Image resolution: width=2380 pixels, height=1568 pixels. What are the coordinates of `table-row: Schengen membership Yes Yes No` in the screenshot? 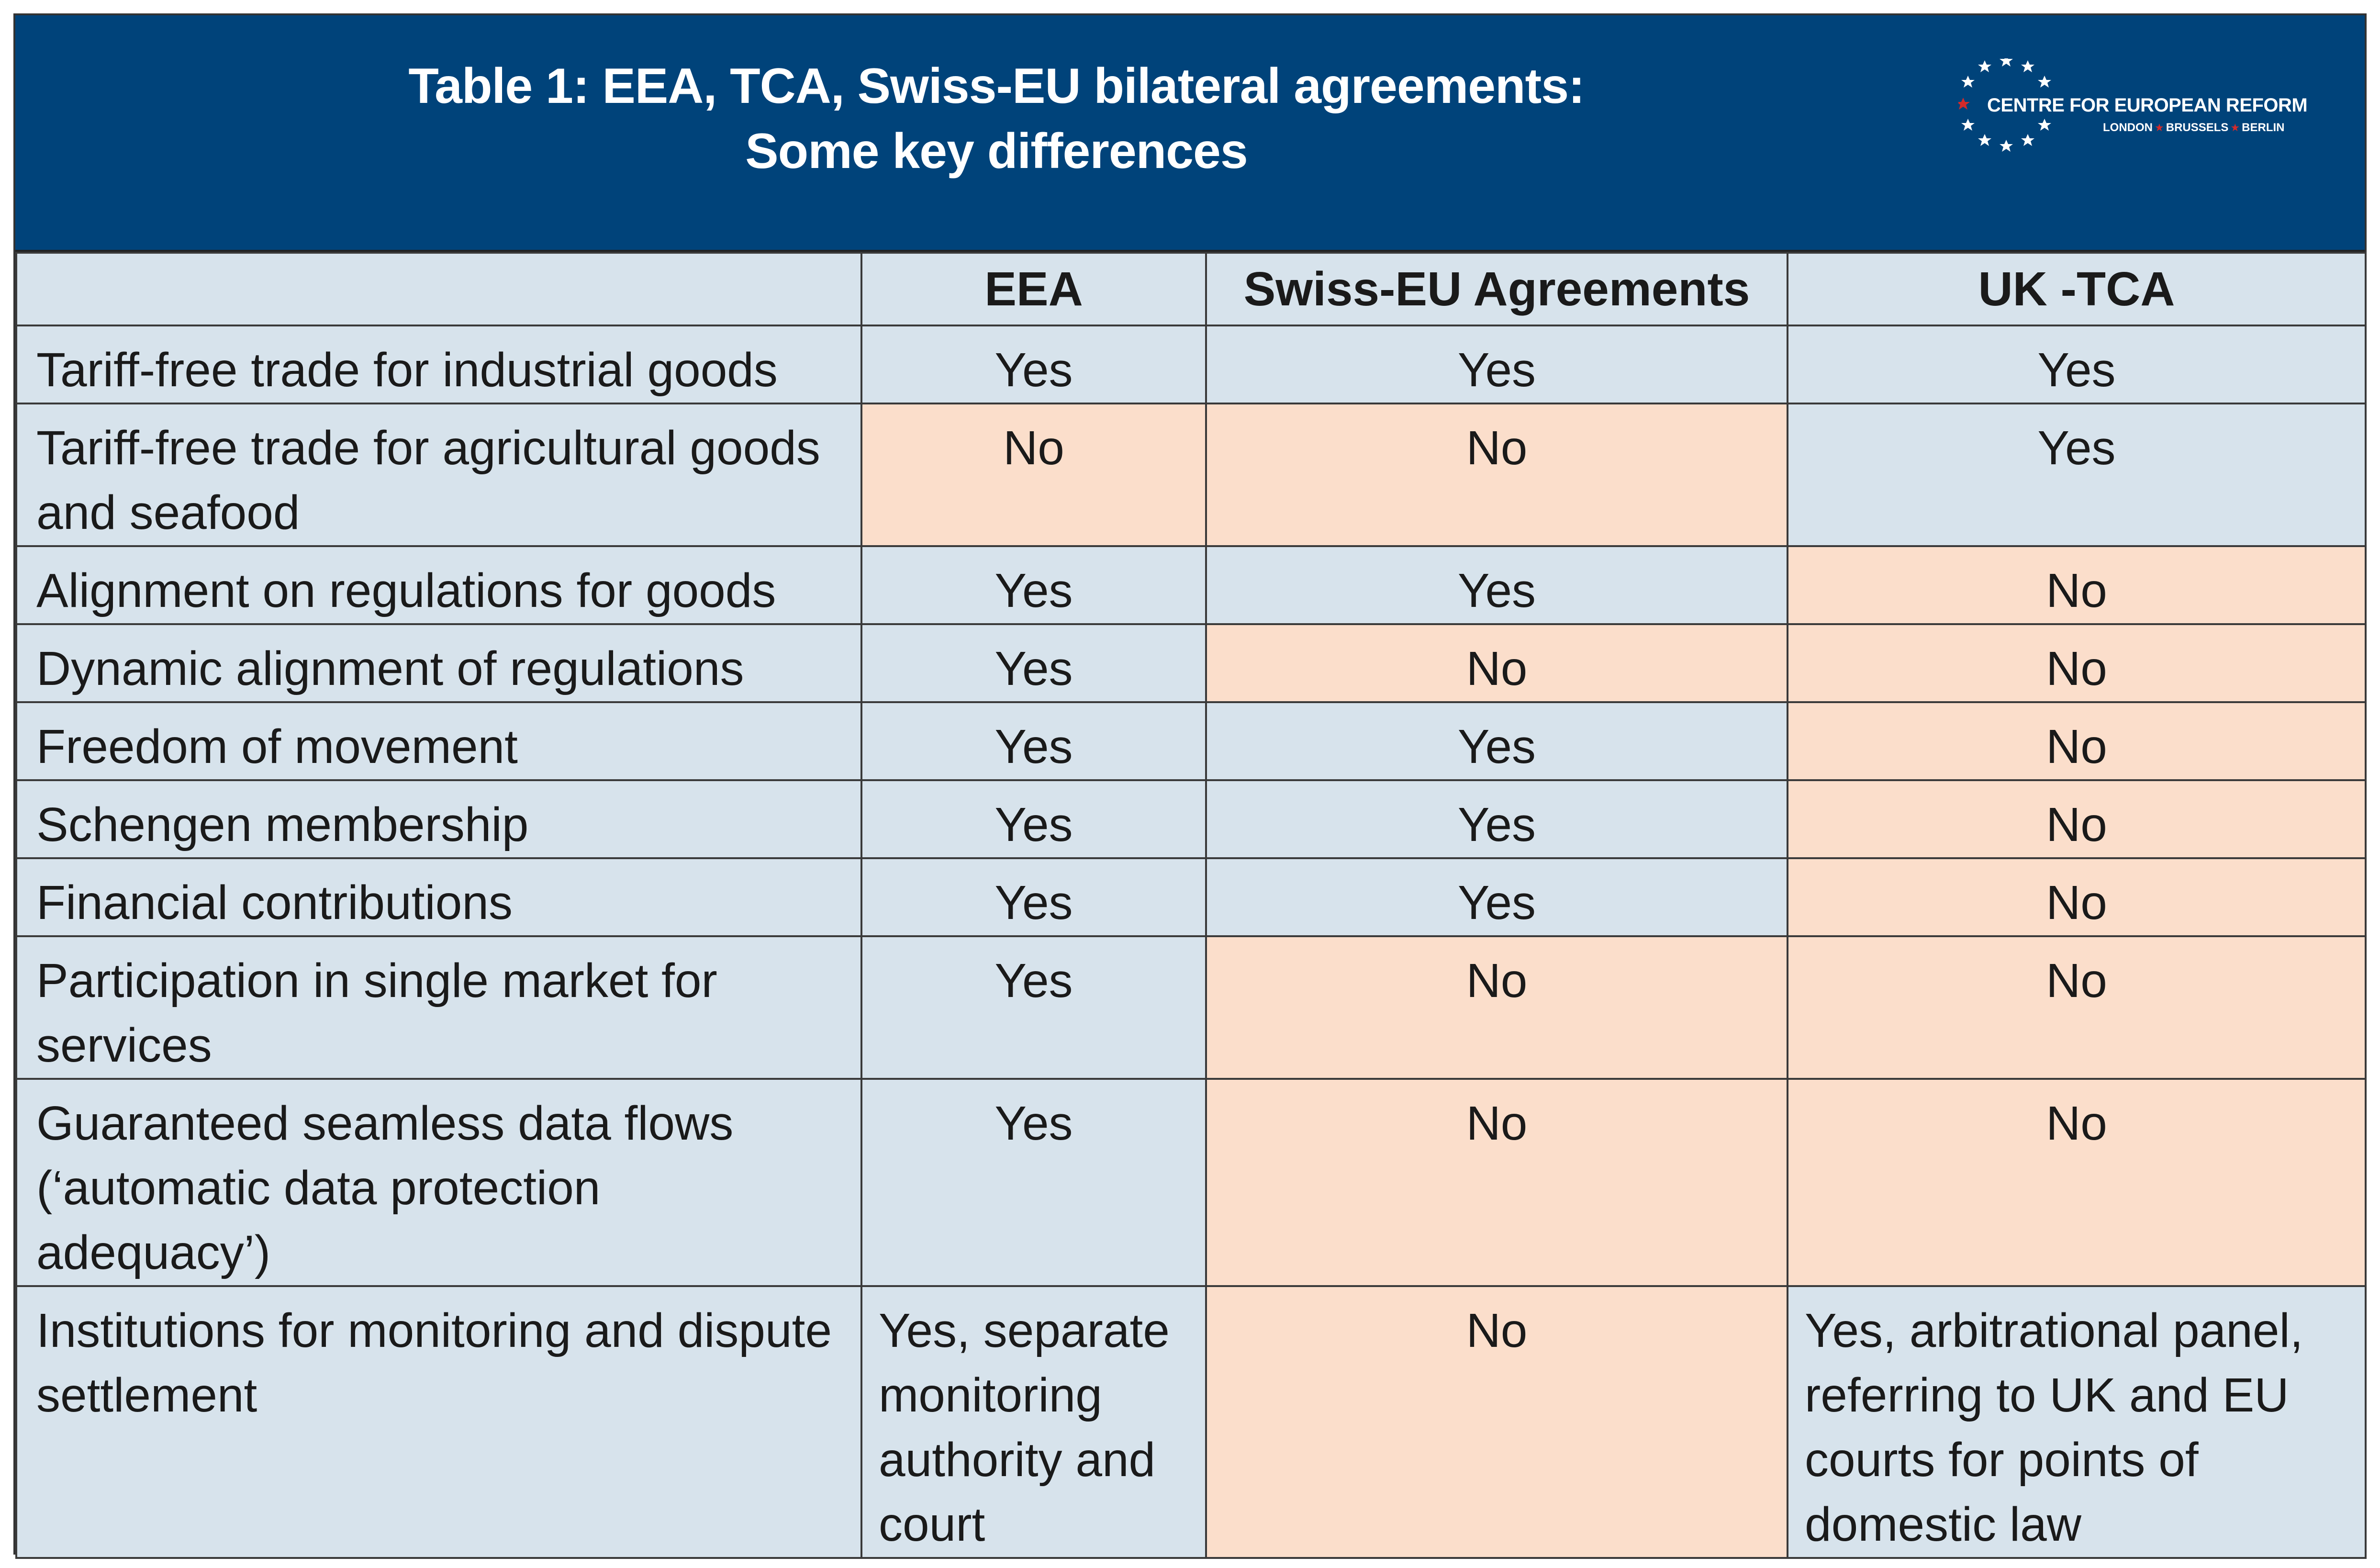 It's located at (1191, 819).